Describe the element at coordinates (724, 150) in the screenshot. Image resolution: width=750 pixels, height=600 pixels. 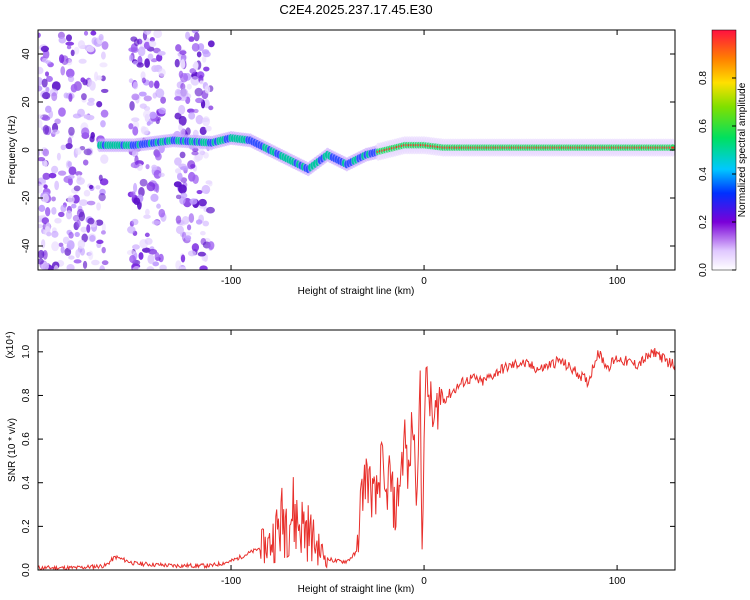
I see `colorbar-gradient` at that location.